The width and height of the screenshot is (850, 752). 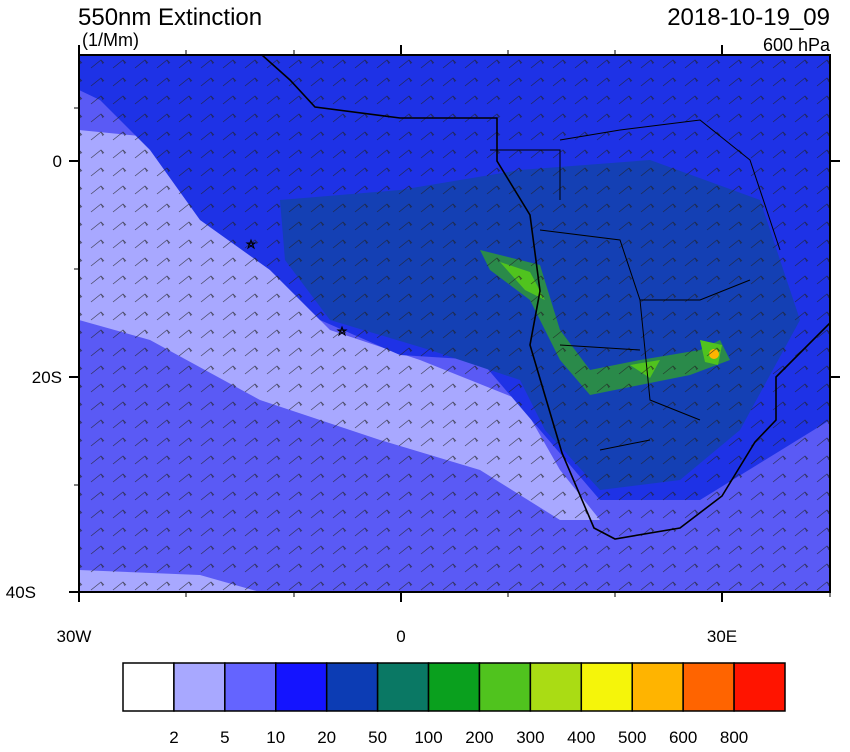 I want to click on colorbar-label: 10, so click(x=275, y=737).